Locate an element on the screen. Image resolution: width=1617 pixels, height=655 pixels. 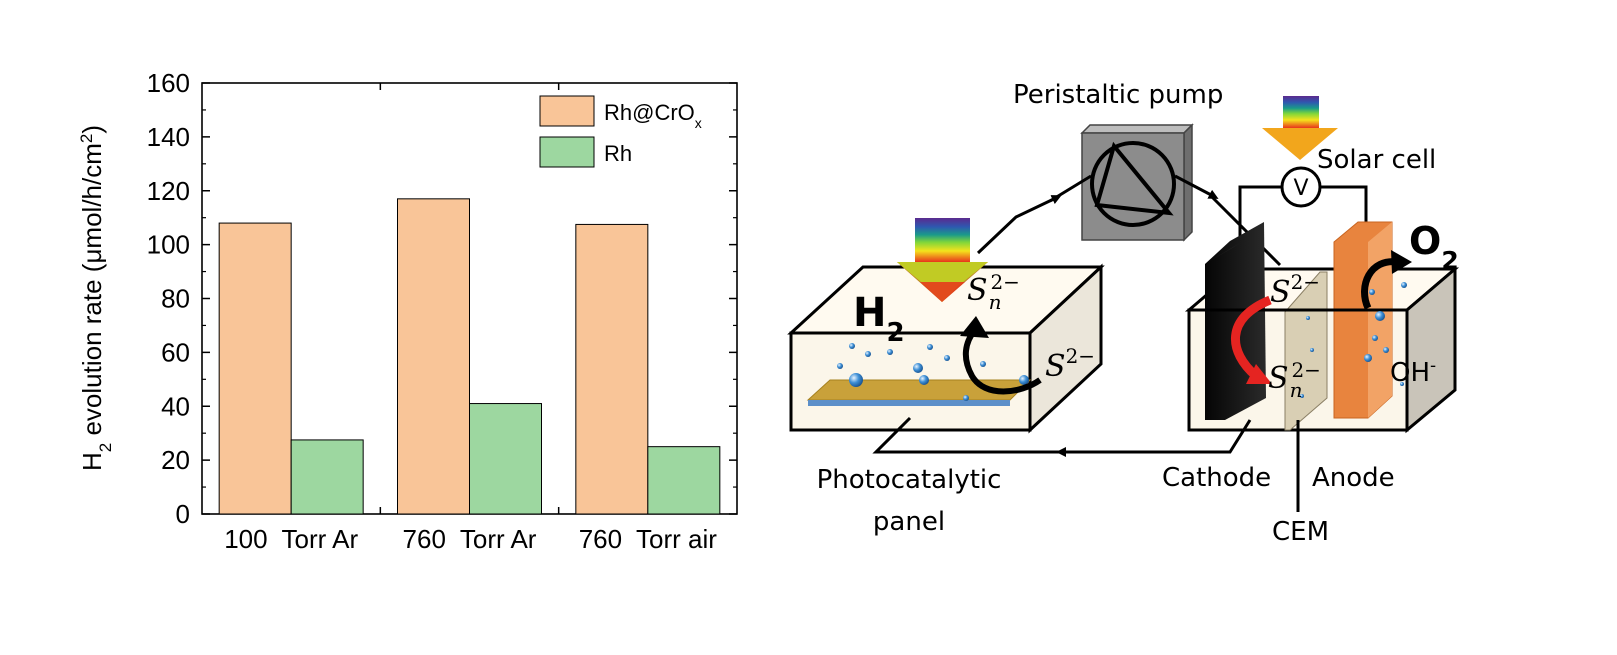
y-tick-label: 60 is located at coordinates (175, 352).